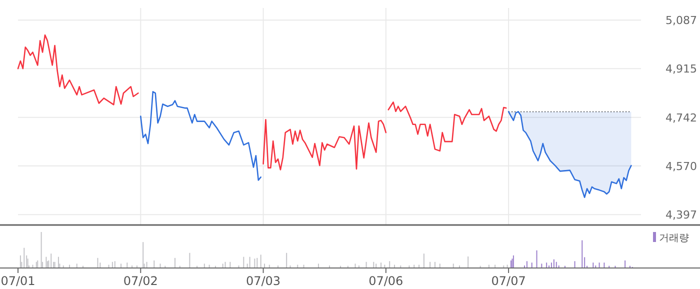 The height and width of the screenshot is (289, 700). Describe the element at coordinates (681, 21) in the screenshot. I see `y-tick-label: 5,087` at that location.